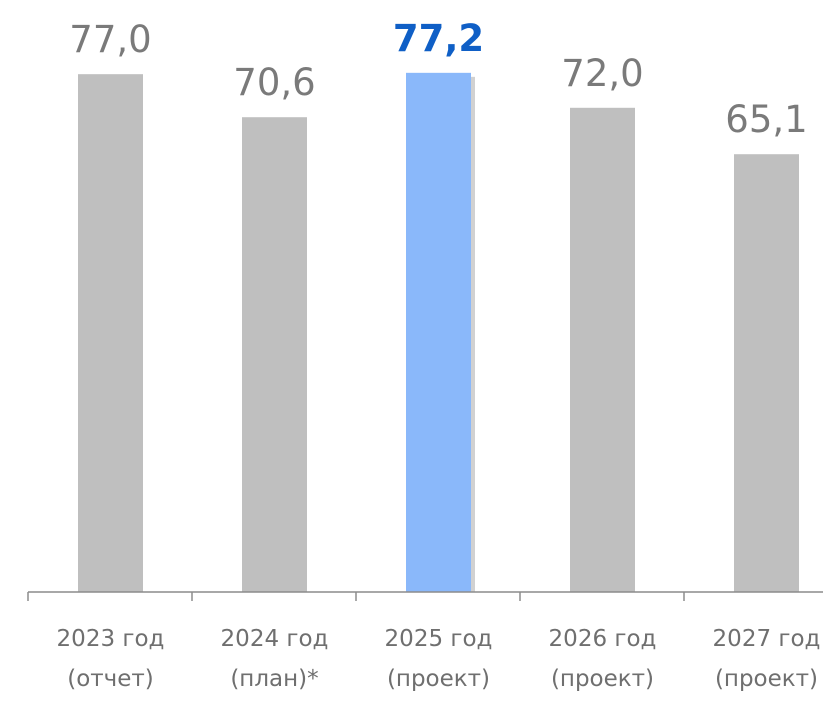 Image resolution: width=823 pixels, height=701 pixels. What do you see at coordinates (766, 119) in the screenshot?
I see `value-label-4: 65,1` at bounding box center [766, 119].